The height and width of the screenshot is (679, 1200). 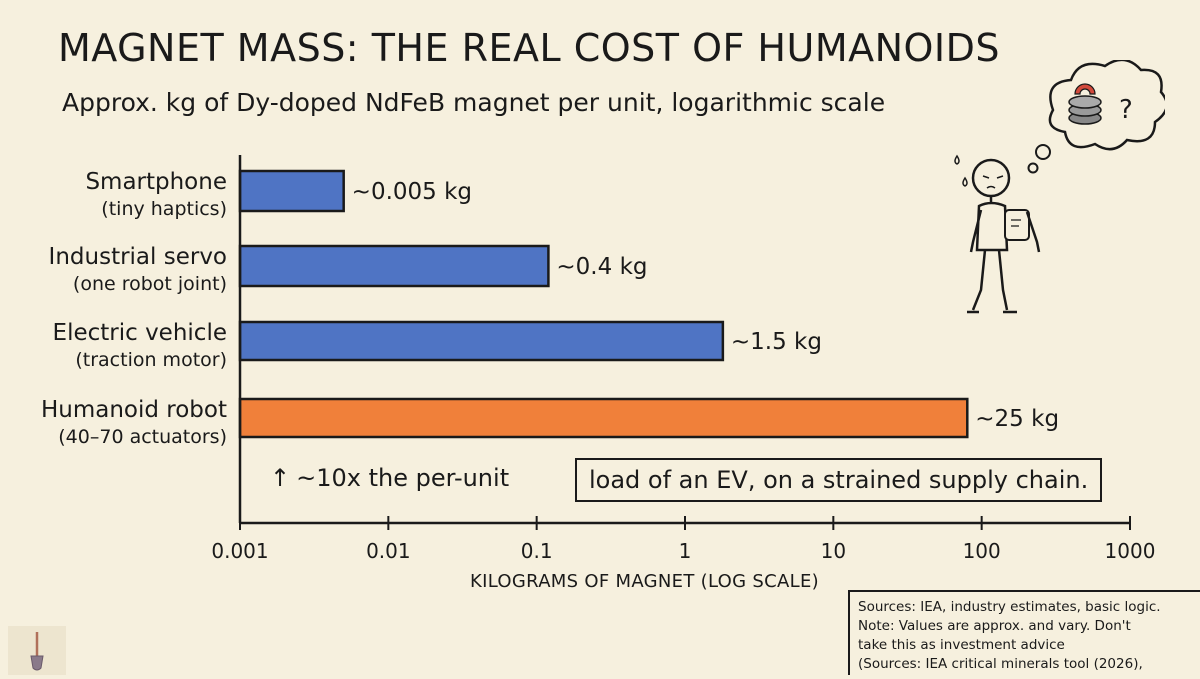 What do you see at coordinates (776, 342) in the screenshot?
I see `bar-value-label-2: ~1.5 kg` at bounding box center [776, 342].